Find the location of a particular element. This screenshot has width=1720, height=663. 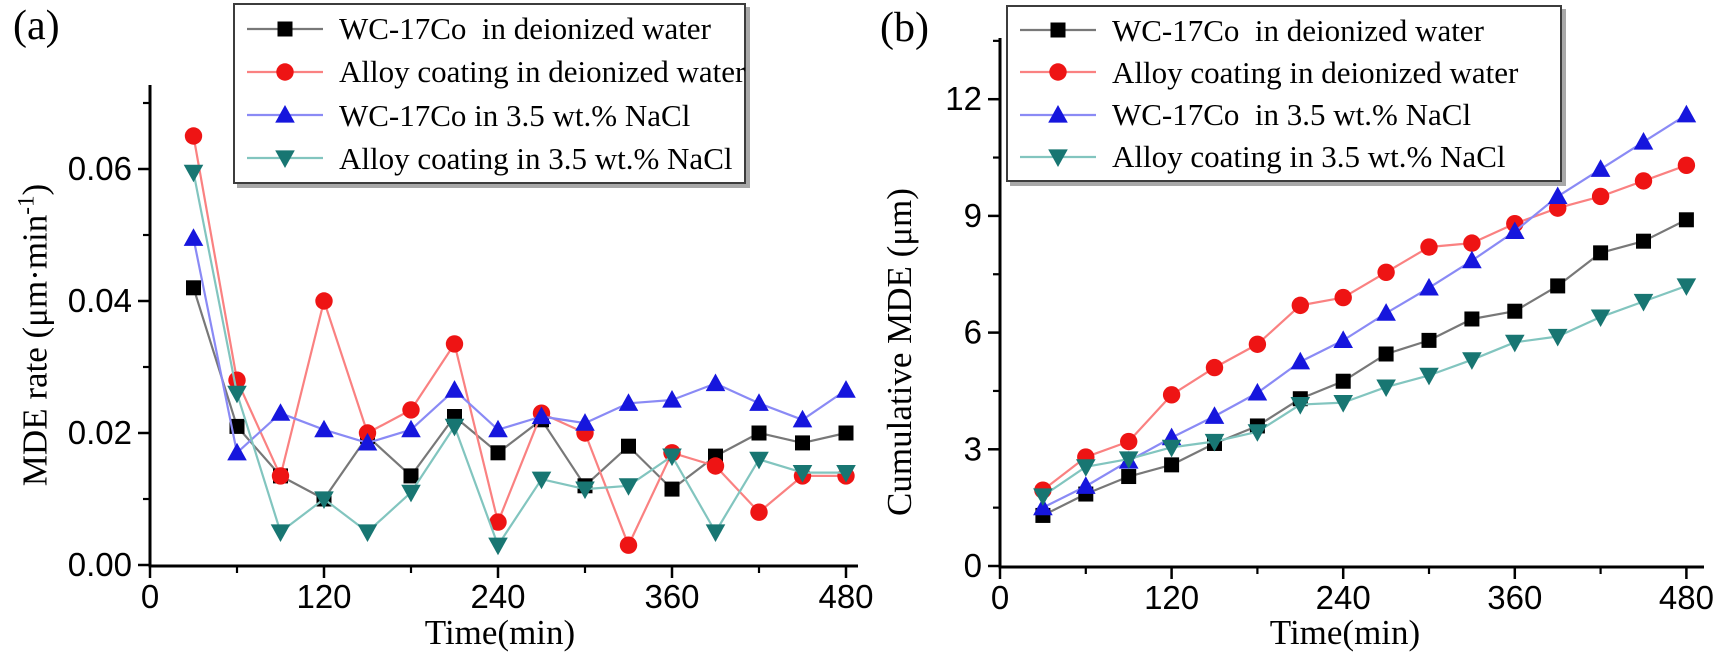

panel-b-y-tick-label: 9 is located at coordinates (973, 215).